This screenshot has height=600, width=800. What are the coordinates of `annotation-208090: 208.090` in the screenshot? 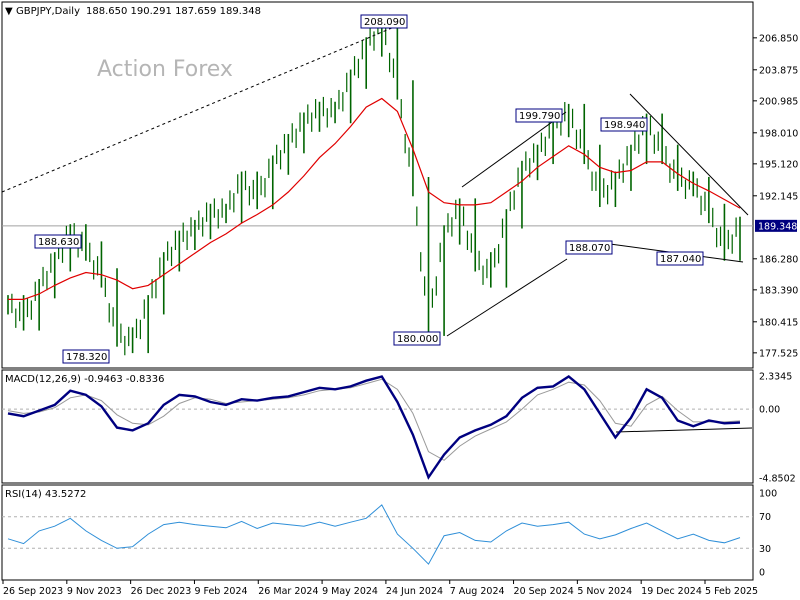 It's located at (384, 21).